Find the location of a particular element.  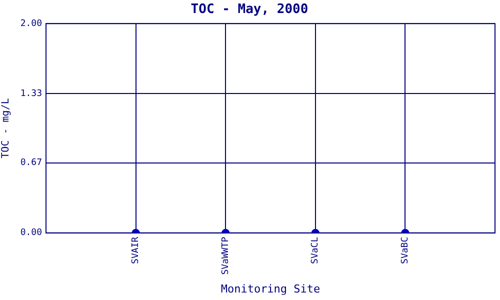

x-axis-title: Monitoring Site is located at coordinates (270, 289).